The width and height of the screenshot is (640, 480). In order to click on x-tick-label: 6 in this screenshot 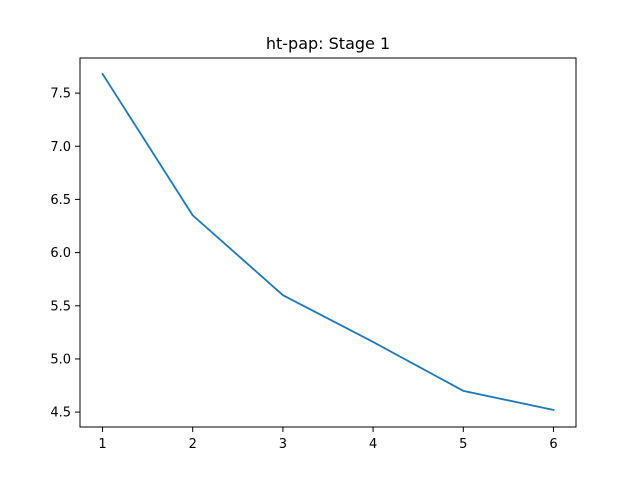, I will do `click(553, 444)`.